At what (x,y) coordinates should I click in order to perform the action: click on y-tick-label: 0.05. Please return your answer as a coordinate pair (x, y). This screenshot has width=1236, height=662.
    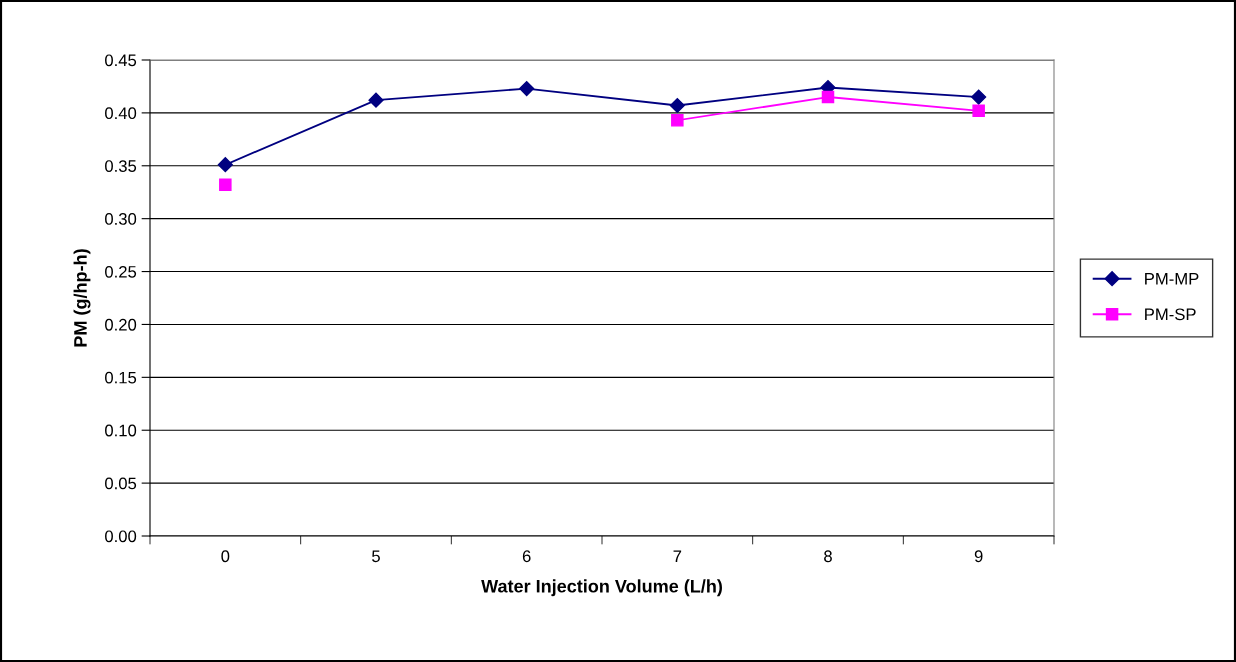
    Looking at the image, I should click on (121, 483).